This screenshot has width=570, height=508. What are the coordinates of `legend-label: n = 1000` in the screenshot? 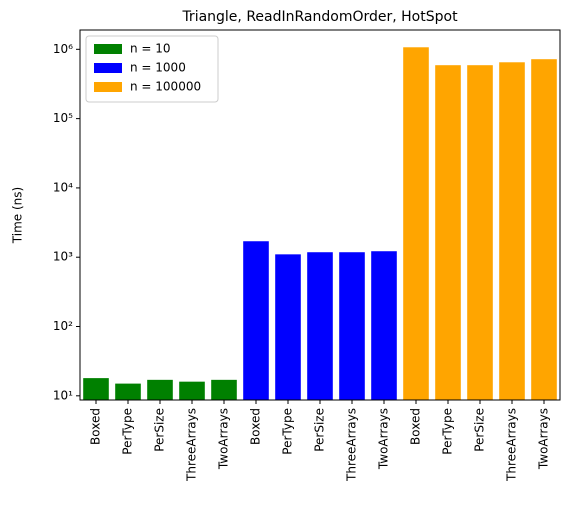 It's located at (158, 68).